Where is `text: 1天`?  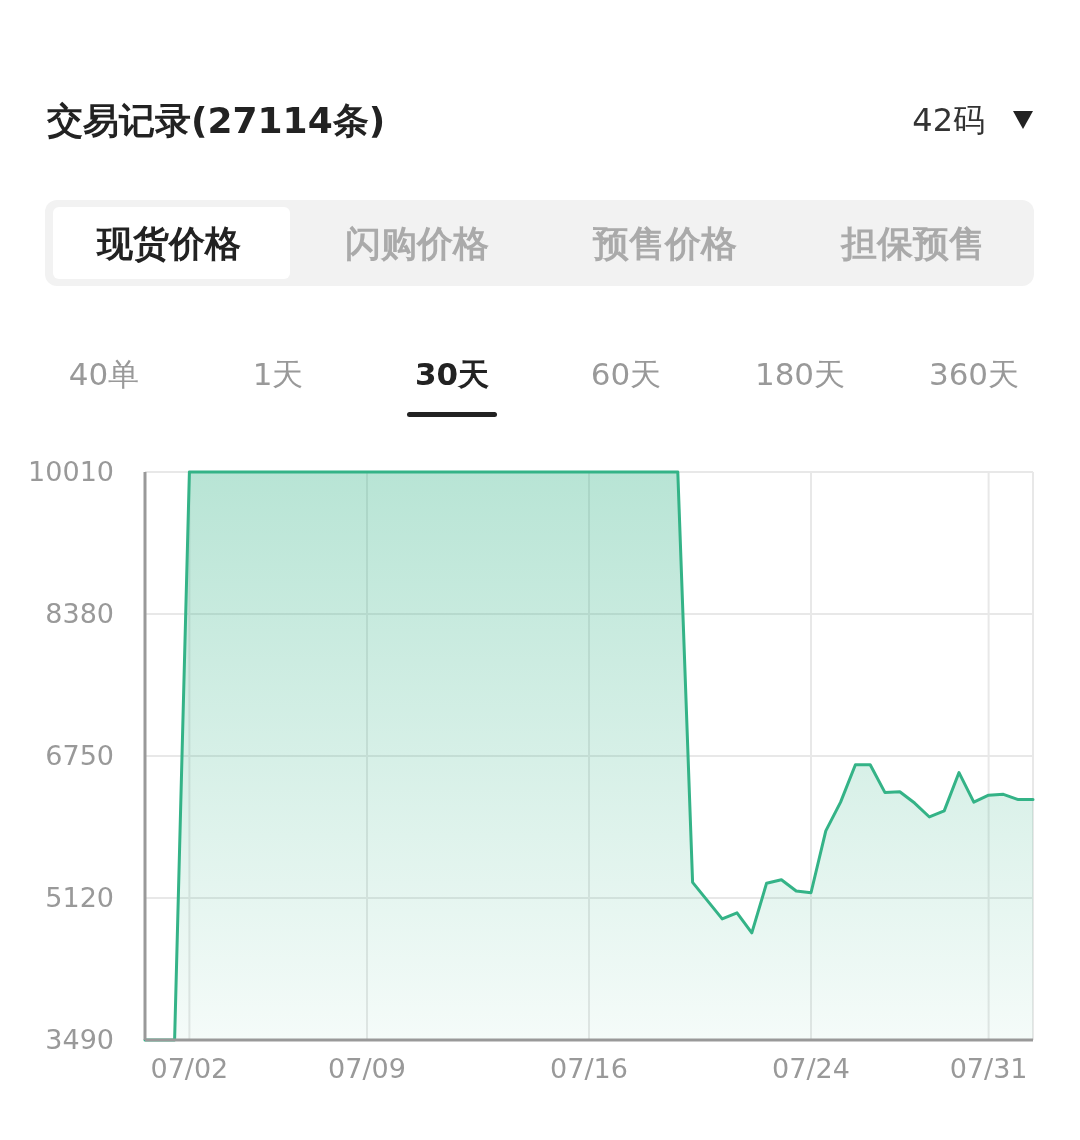
text: 1天 is located at coordinates (278, 374).